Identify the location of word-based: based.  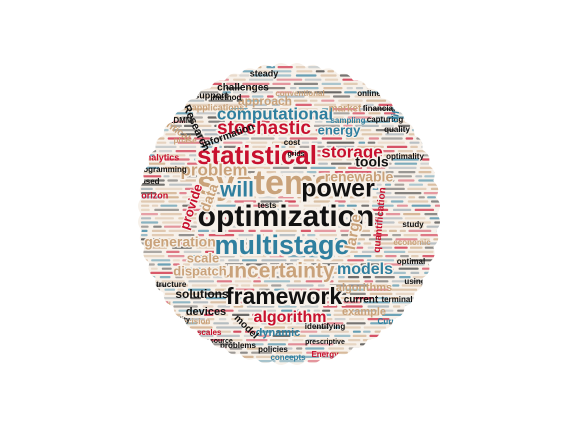
(147, 181).